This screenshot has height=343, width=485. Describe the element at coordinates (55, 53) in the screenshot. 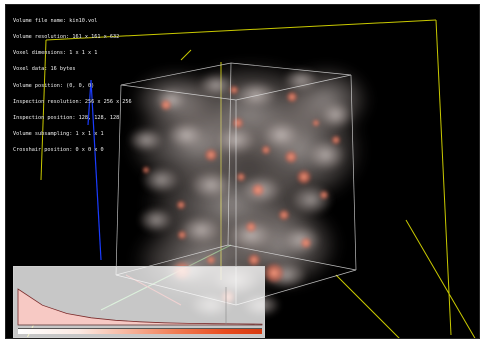

I see `info-line: Voxel dimensions: 1 x 1 x 1` at that location.